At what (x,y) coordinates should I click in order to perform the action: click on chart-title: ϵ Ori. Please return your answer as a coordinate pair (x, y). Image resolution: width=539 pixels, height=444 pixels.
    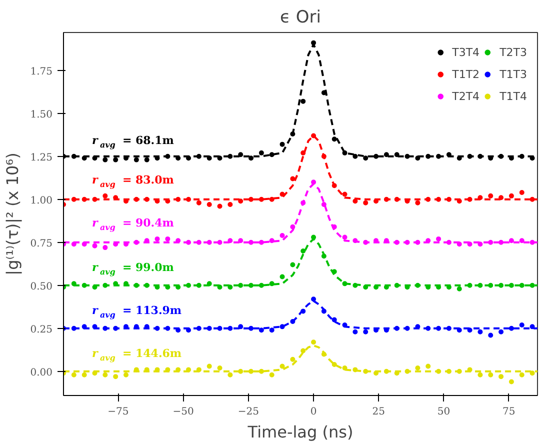
    Looking at the image, I should click on (300, 18).